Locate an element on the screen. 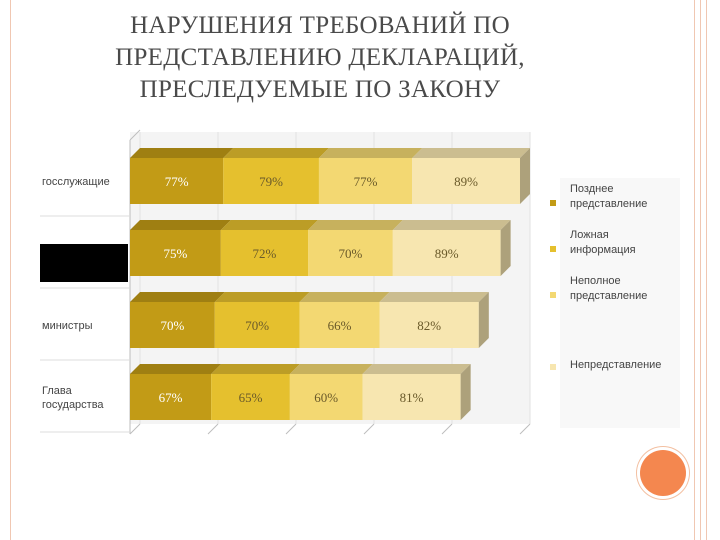  data-label: 66% is located at coordinates (340, 325).